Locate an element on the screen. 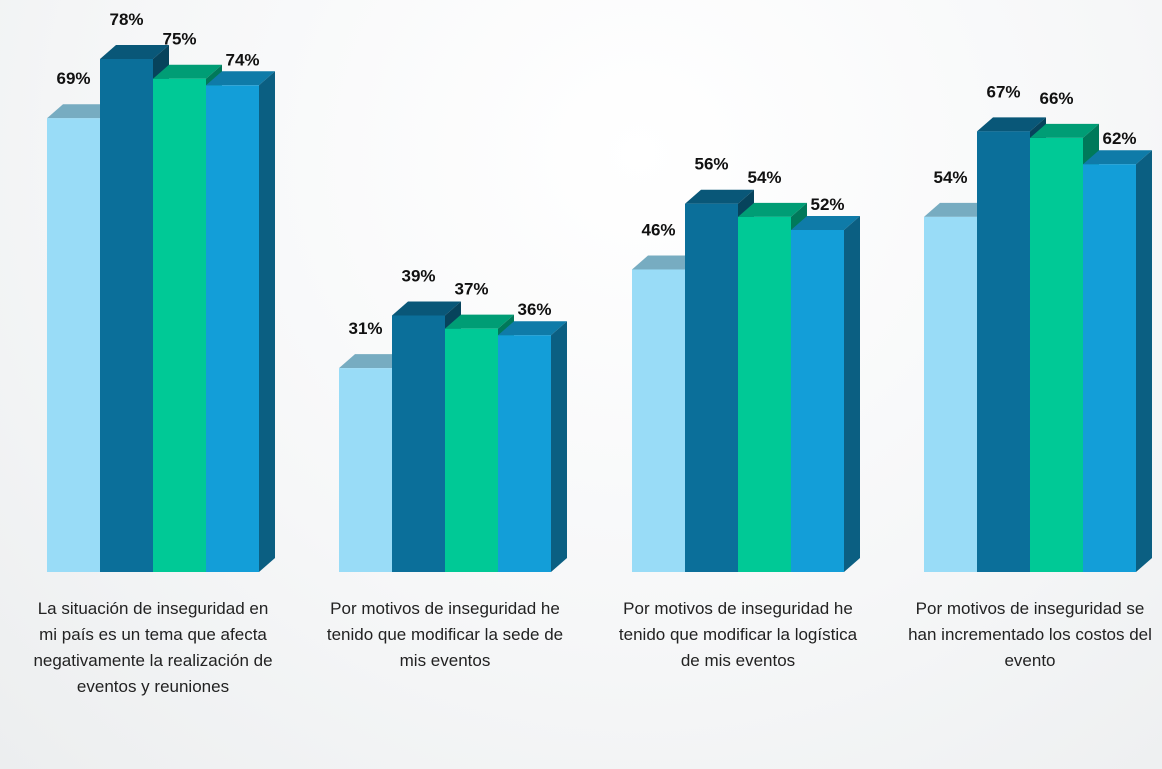 The width and height of the screenshot is (1162, 769). value-label: 67% is located at coordinates (1003, 91).